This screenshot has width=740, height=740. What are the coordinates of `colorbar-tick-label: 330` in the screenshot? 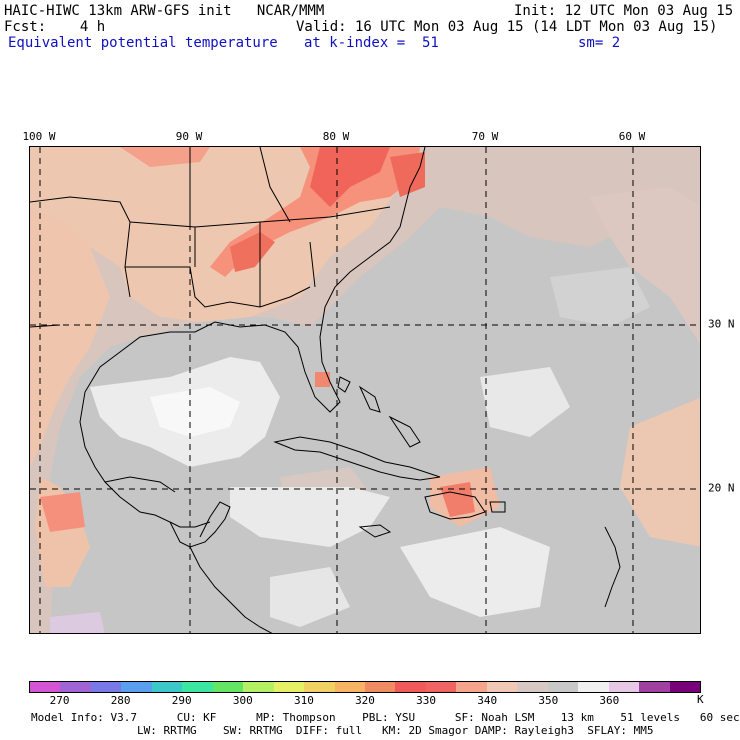 It's located at (426, 700).